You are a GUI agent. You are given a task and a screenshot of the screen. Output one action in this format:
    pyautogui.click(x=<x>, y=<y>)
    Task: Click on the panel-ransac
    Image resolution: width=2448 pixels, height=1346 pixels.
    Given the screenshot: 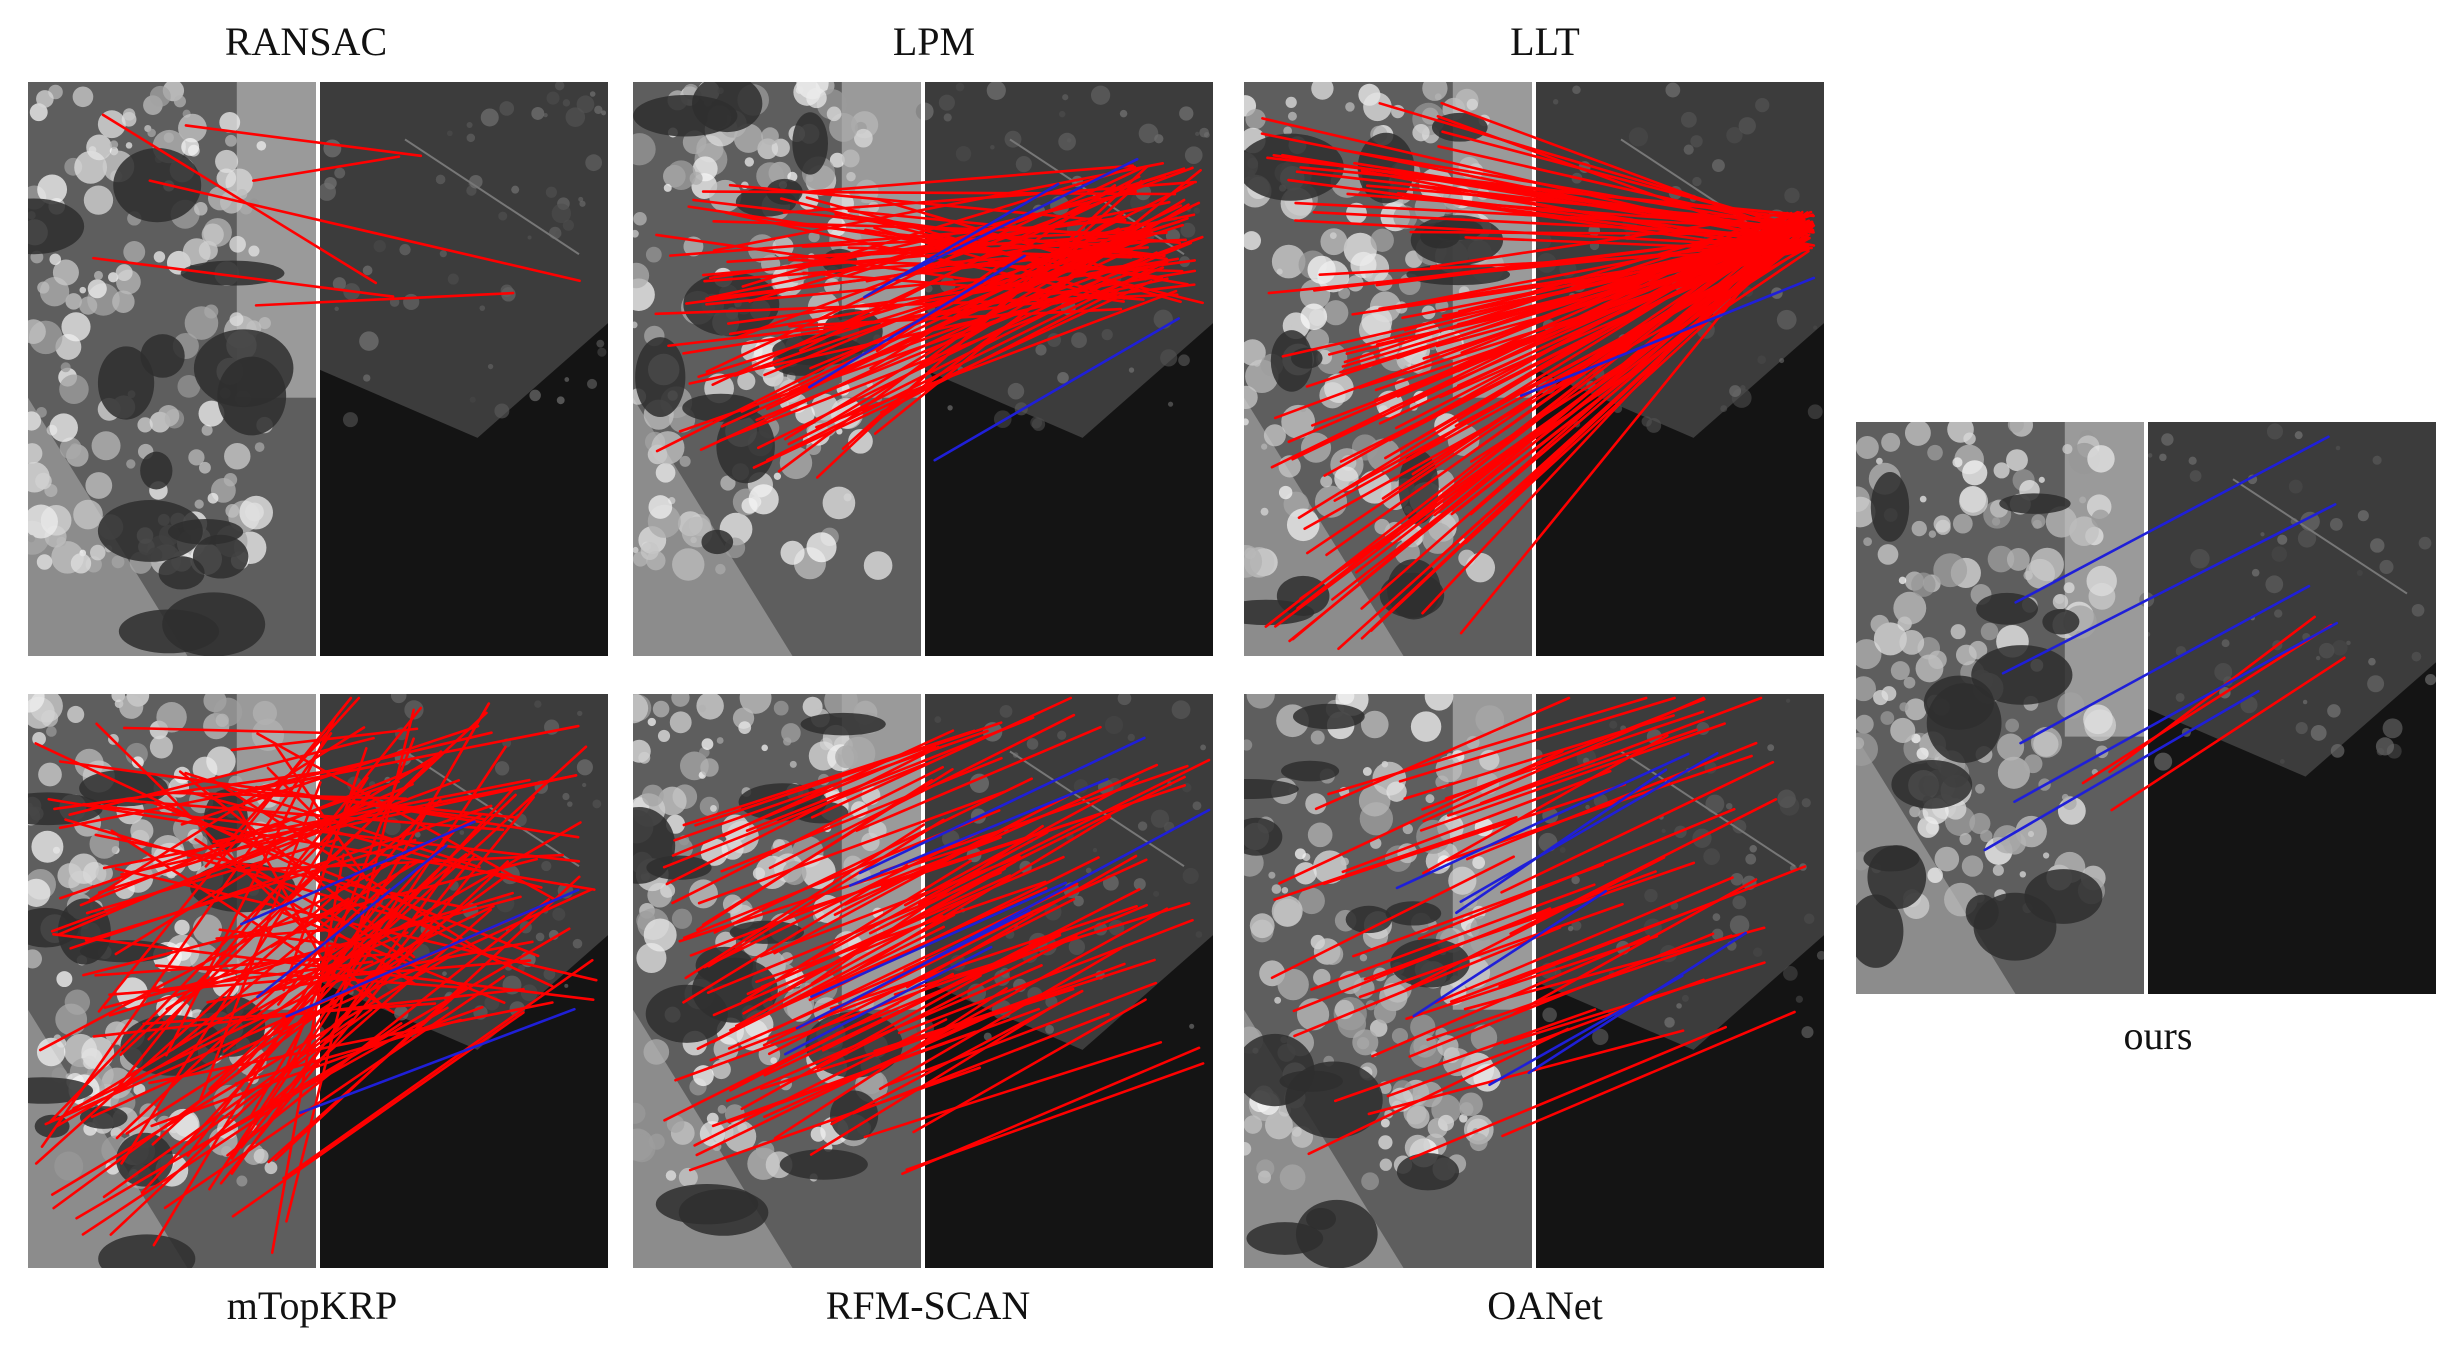 What is the action you would take?
    pyautogui.click(x=318, y=369)
    